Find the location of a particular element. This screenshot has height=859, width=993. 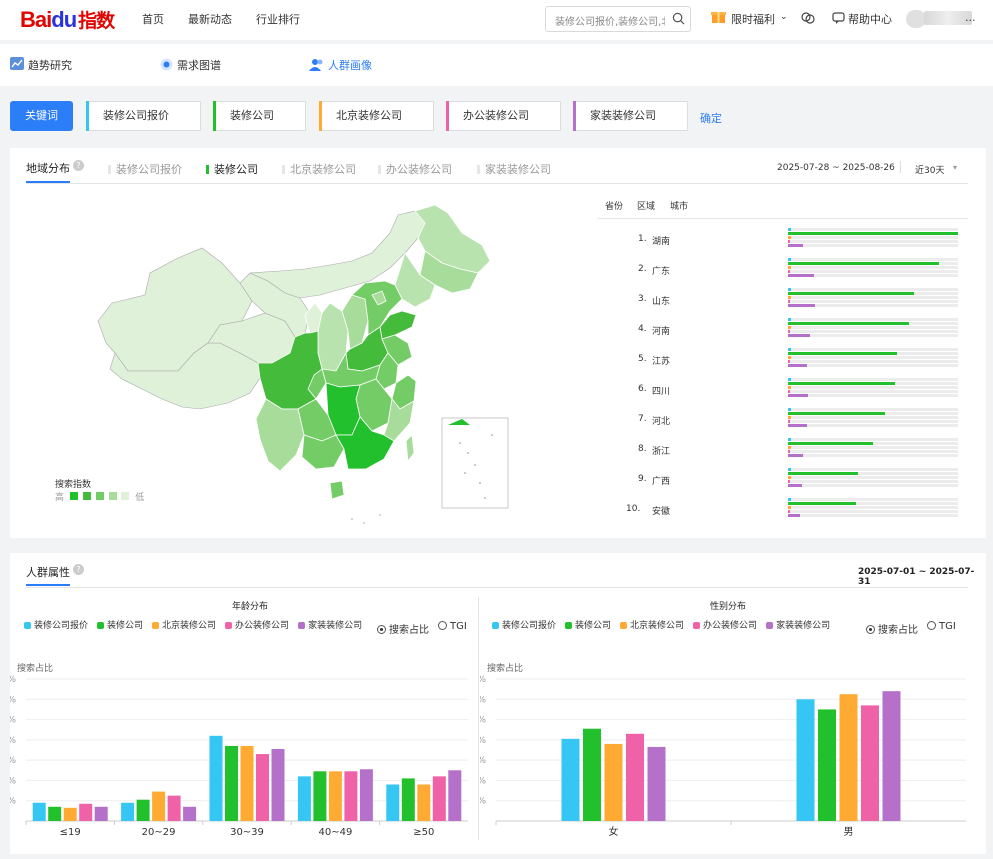

help-center-link: 帮助中心 is located at coordinates (870, 19).